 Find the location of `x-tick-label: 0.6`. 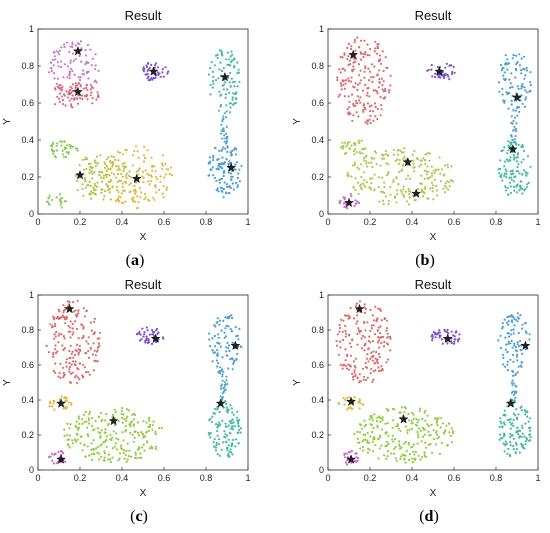

x-tick-label: 0.6 is located at coordinates (454, 222).